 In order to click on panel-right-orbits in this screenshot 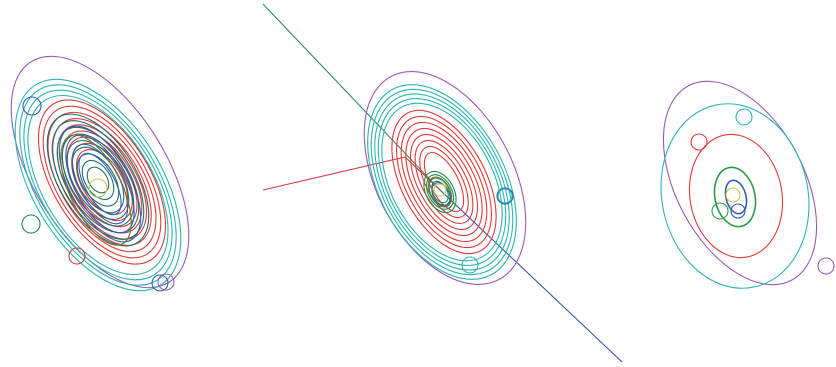, I will do `click(747, 184)`.